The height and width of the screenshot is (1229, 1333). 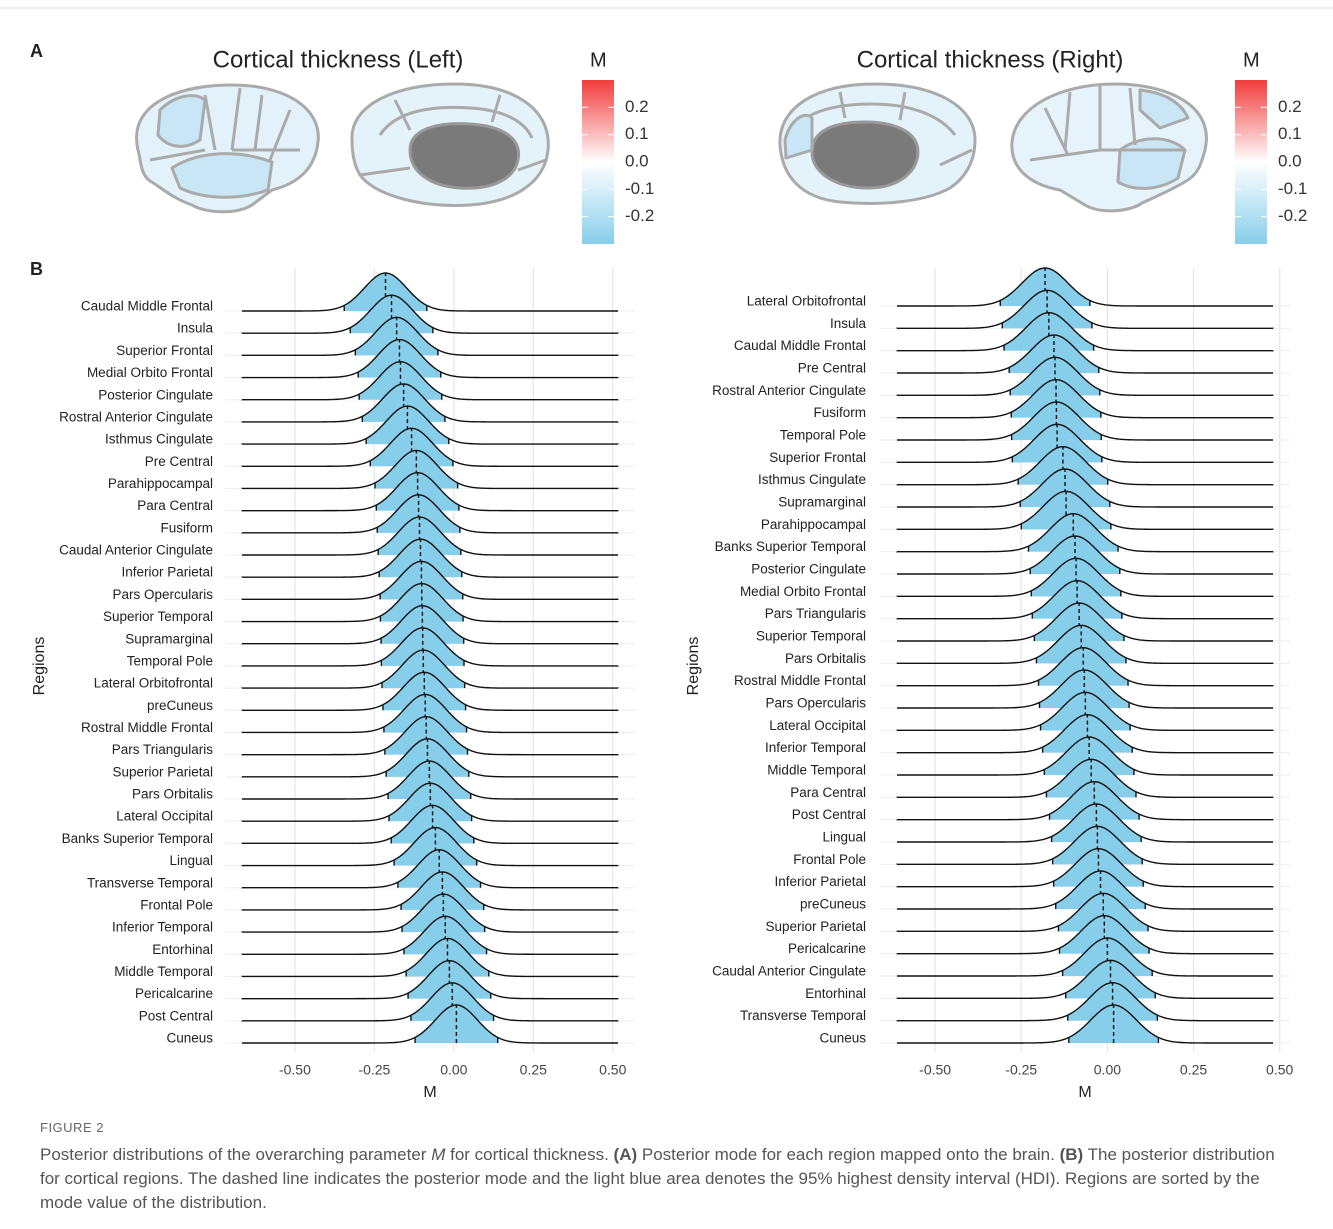 I want to click on x-tick-label: 0.25, so click(x=533, y=1070).